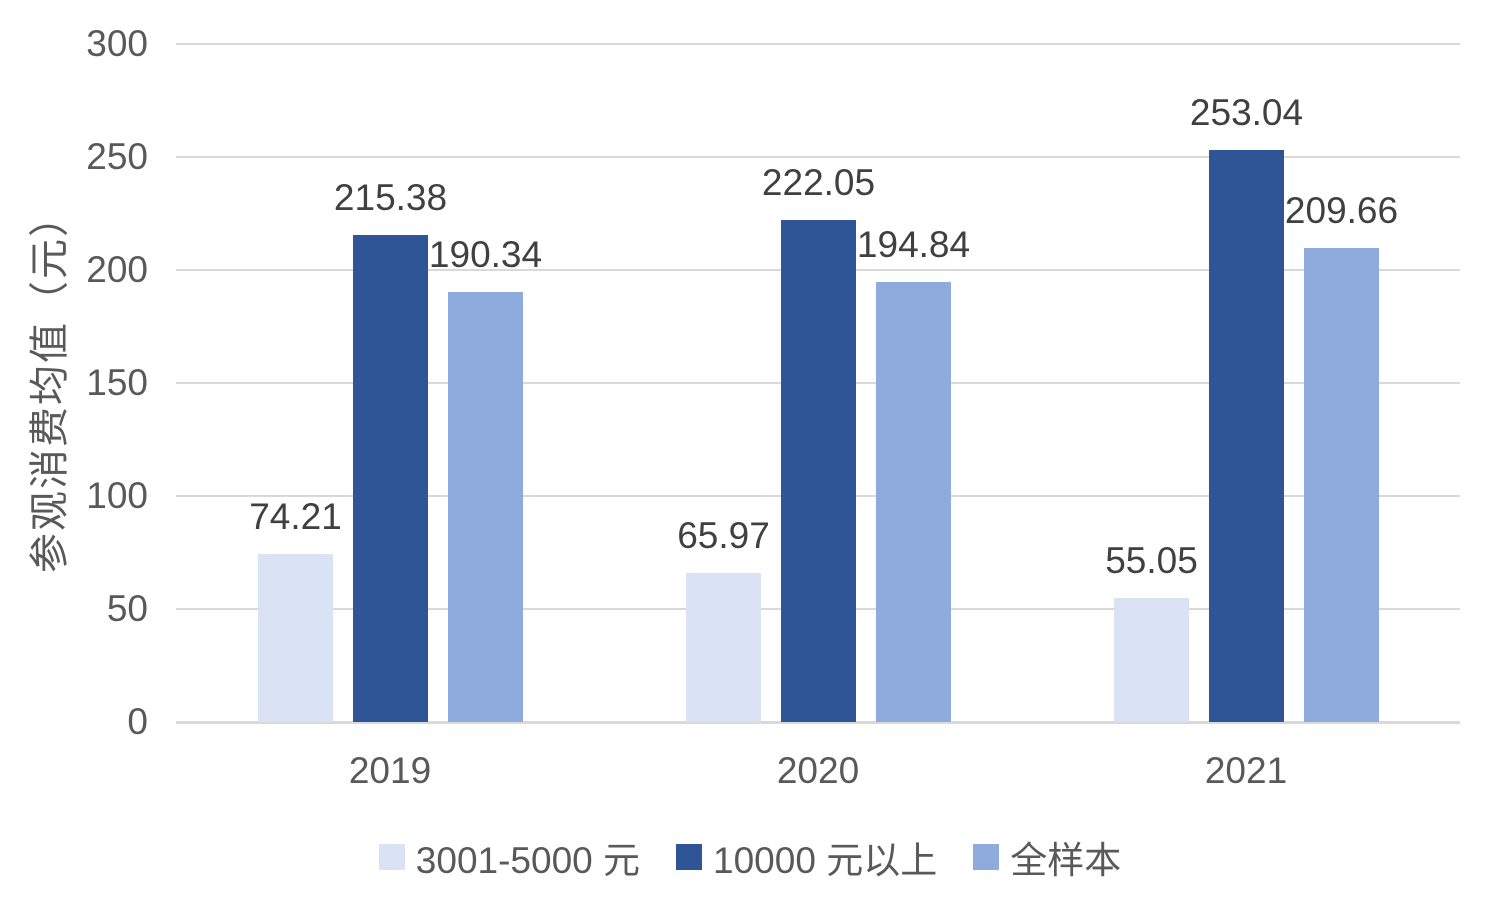 The height and width of the screenshot is (900, 1500). I want to click on data-label: 74.21, so click(295, 516).